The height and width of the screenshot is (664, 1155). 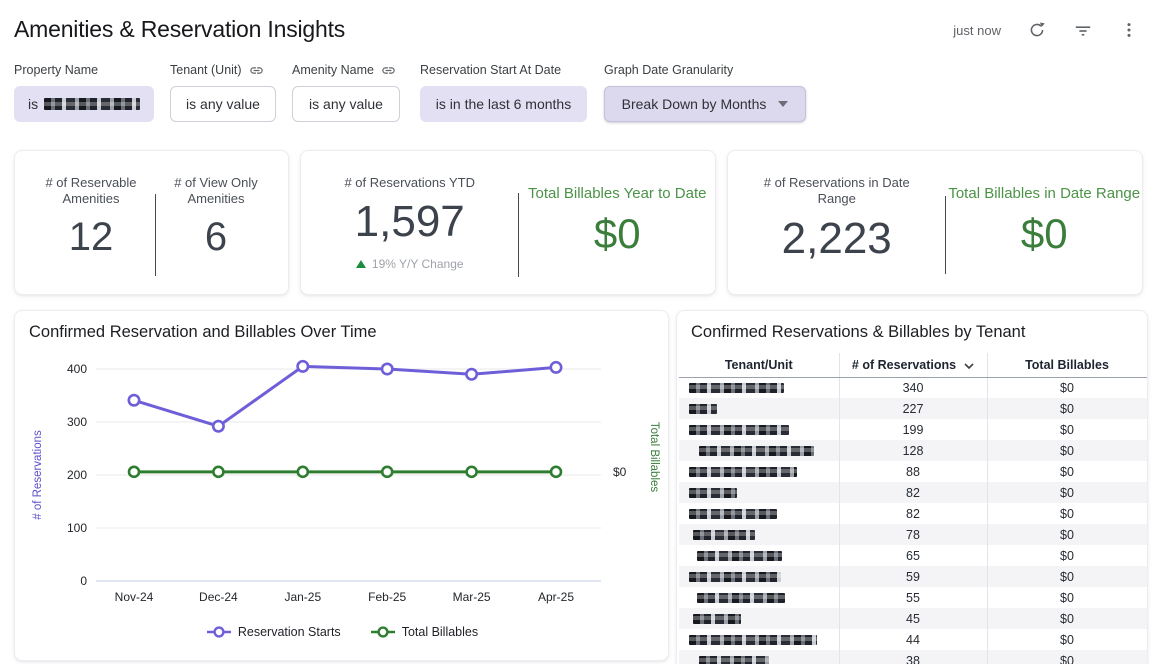 What do you see at coordinates (705, 104) in the screenshot?
I see `filter-chip: Break Down by Months` at bounding box center [705, 104].